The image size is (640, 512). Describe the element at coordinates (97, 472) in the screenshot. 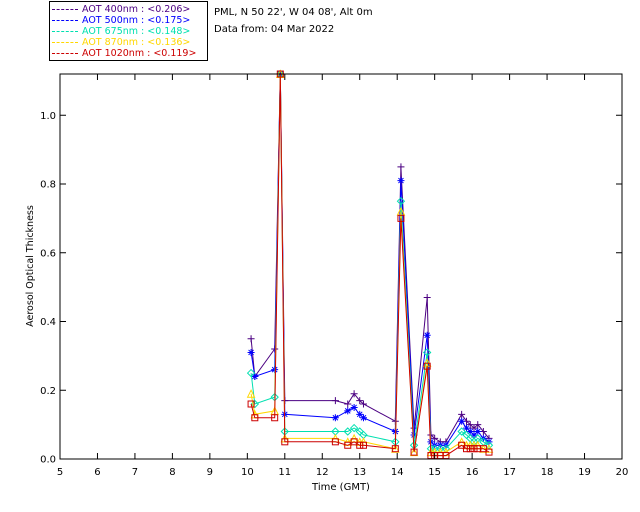

I see `x-tick-label: 6` at that location.